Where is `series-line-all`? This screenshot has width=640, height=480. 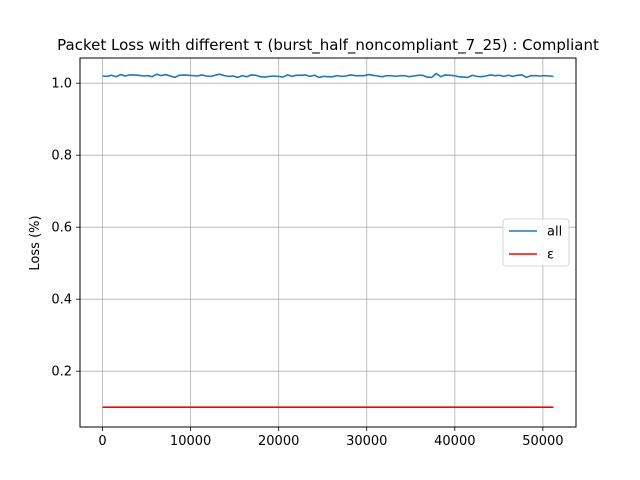 series-line-all is located at coordinates (328, 75).